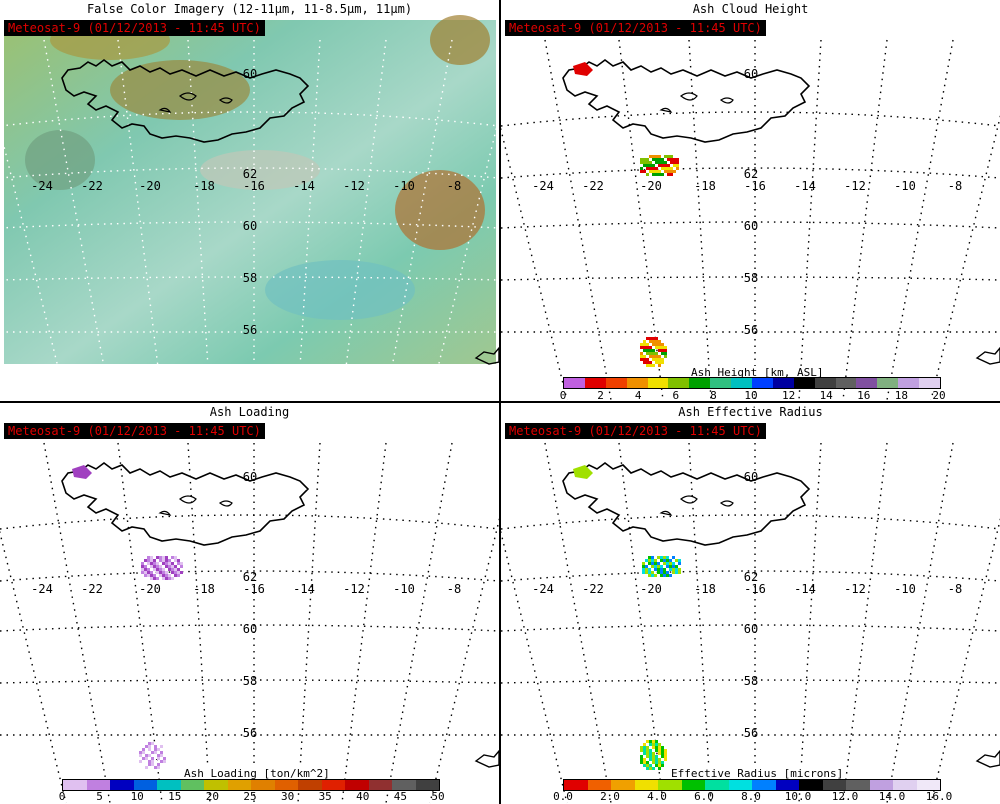 The height and width of the screenshot is (804, 1000). What do you see at coordinates (251, 797) in the screenshot?
I see `colorbar-ticks: 0 5 10 15 20 25 30 35 40 45 50` at bounding box center [251, 797].